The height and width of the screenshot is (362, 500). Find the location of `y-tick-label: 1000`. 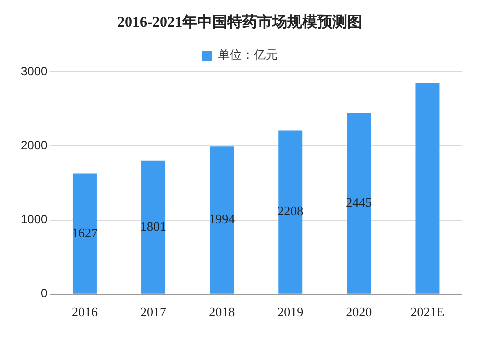

y-tick-label: 1000 is located at coordinates (34, 219).